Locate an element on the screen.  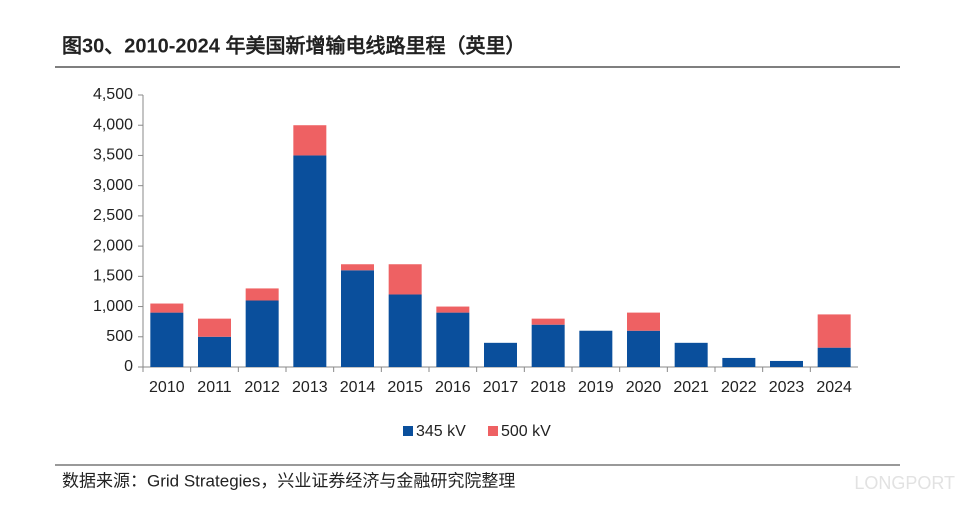
y-tick-label: 4,000 is located at coordinates (113, 124).